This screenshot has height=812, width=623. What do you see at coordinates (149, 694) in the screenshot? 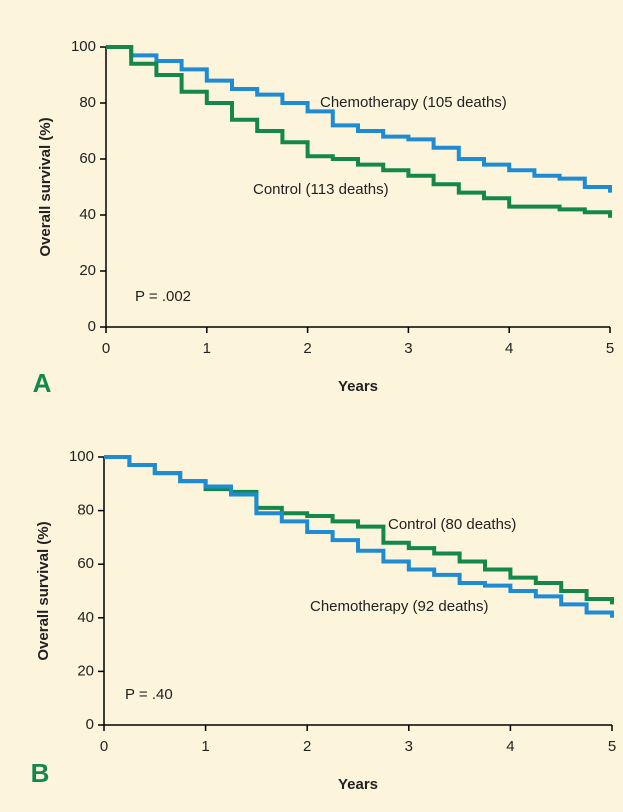
I see `p-value: P = .40` at bounding box center [149, 694].